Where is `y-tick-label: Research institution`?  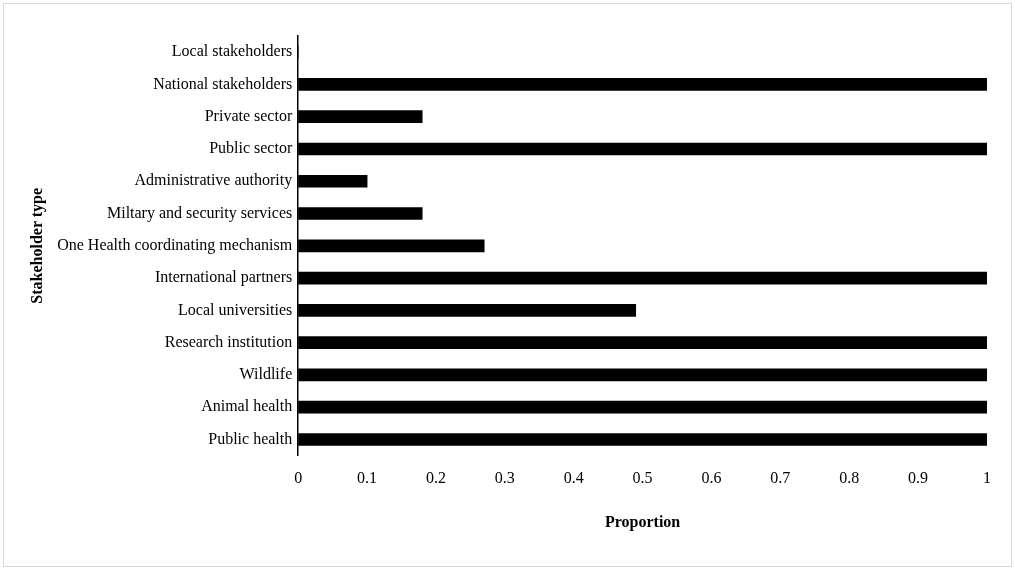
y-tick-label: Research institution is located at coordinates (228, 341).